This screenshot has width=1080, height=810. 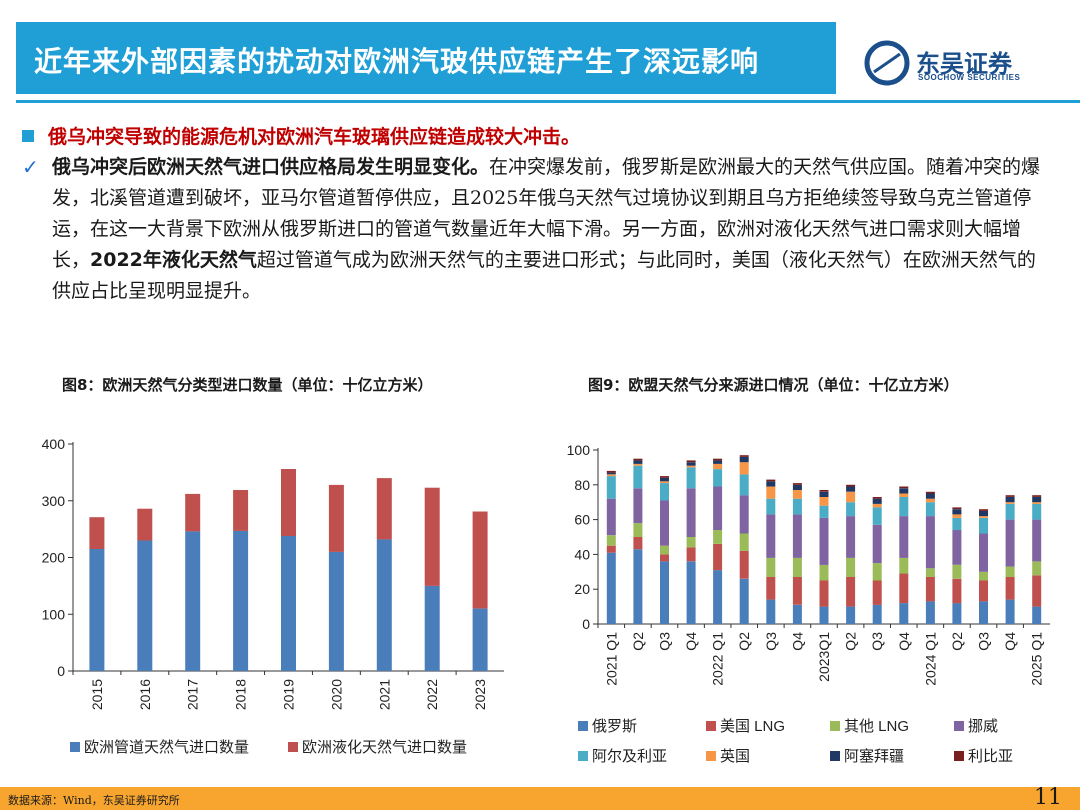 What do you see at coordinates (145, 694) in the screenshot?
I see `fig8-x-tick-label: 2016` at bounding box center [145, 694].